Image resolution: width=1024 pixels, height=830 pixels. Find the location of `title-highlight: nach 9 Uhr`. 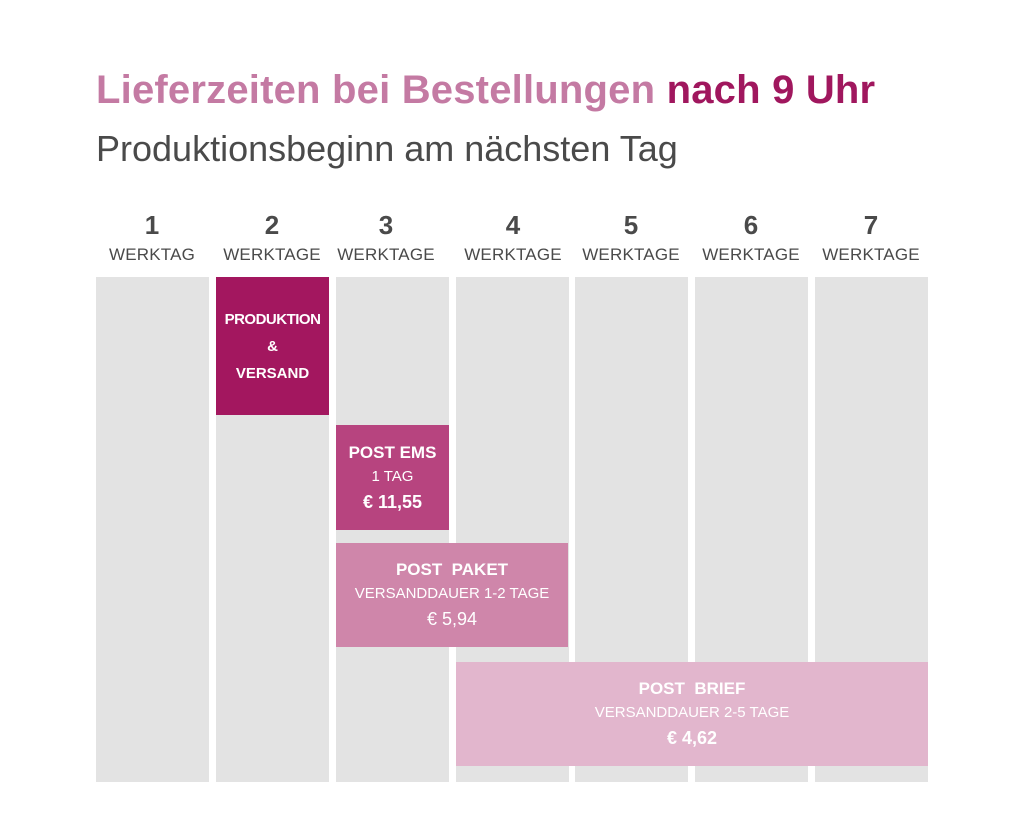

title-highlight: nach 9 Uhr is located at coordinates (771, 90).